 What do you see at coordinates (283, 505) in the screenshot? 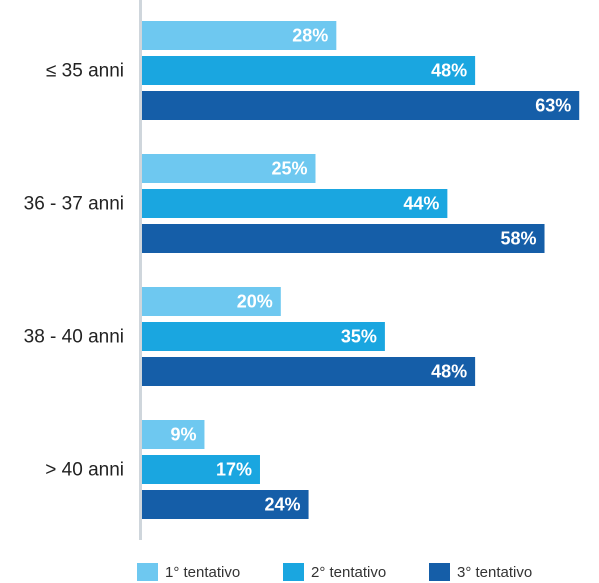
I see `bar-value-label: 24%` at bounding box center [283, 505].